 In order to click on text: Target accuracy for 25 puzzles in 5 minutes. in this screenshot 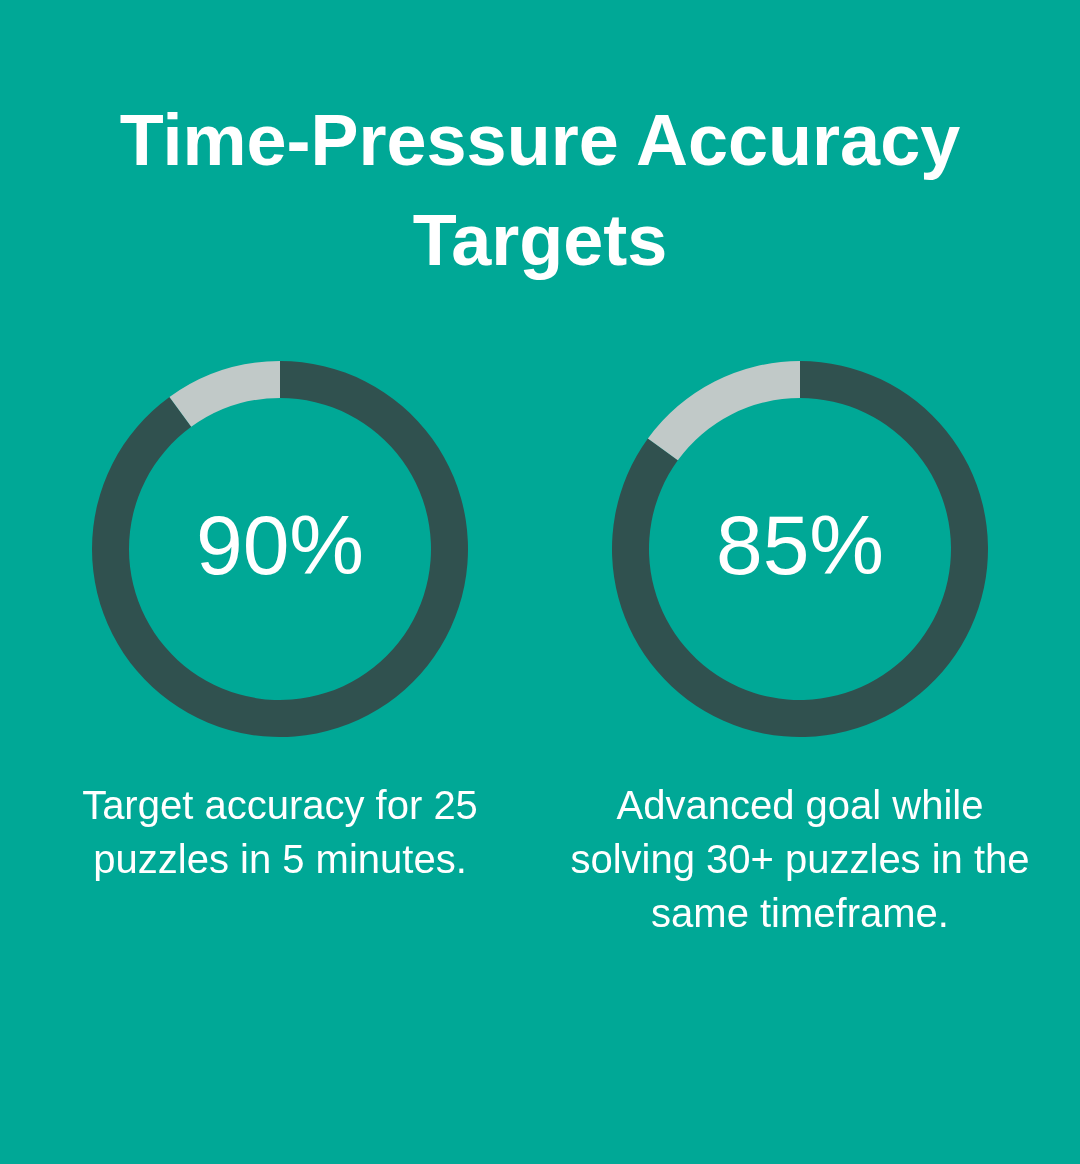, I will do `click(280, 832)`.